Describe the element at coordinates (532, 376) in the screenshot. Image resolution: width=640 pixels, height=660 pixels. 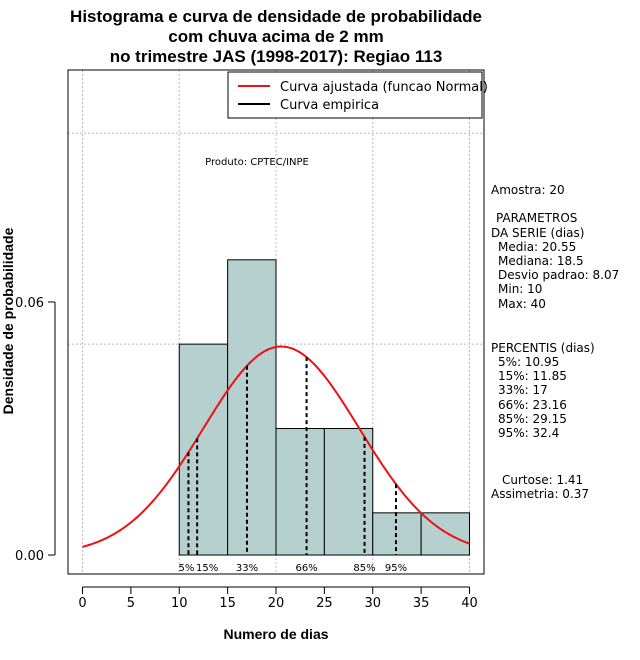
I see `percentile-15: 15%: 11.85` at that location.